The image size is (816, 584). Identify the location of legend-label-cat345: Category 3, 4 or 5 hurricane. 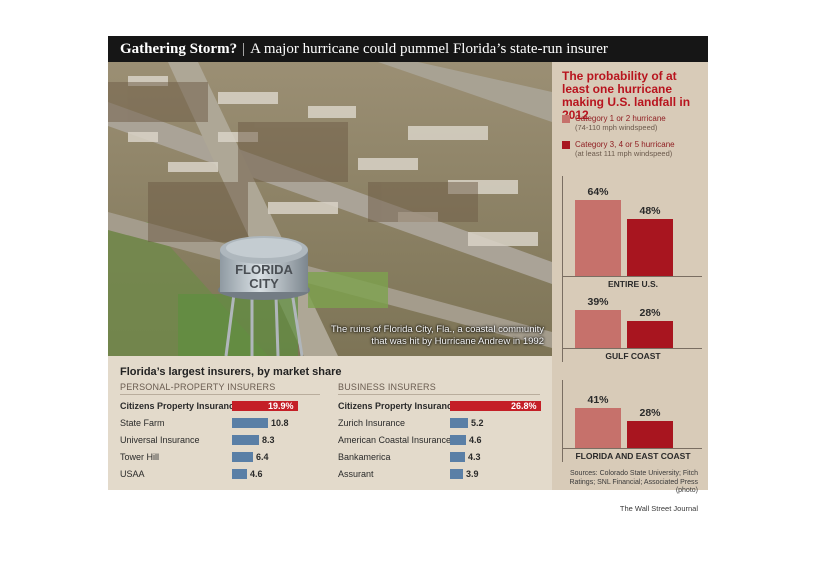
(625, 144).